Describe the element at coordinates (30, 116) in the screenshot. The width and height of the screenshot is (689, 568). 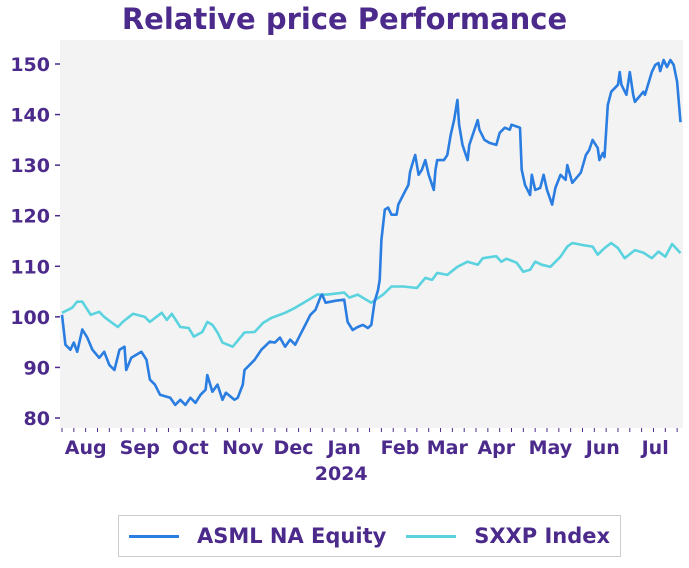
I see `y-tick-label: 140` at that location.